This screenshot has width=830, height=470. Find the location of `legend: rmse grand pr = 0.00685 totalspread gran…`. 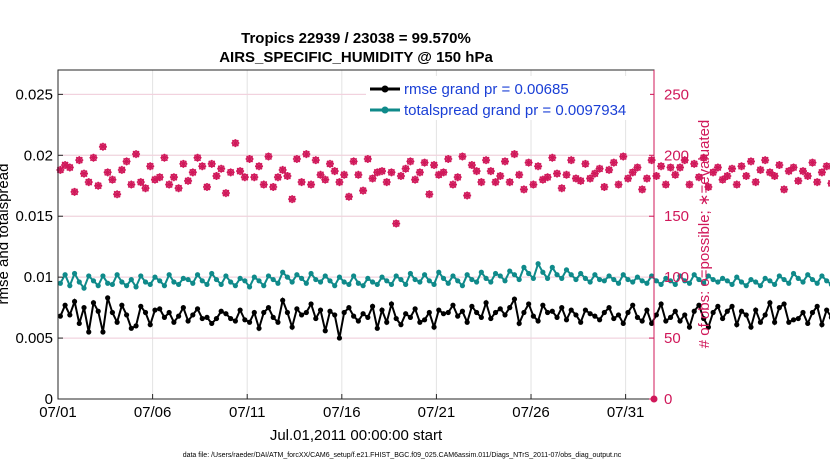

legend: rmse grand pr = 0.00685 totalspread gran… is located at coordinates (508, 98).